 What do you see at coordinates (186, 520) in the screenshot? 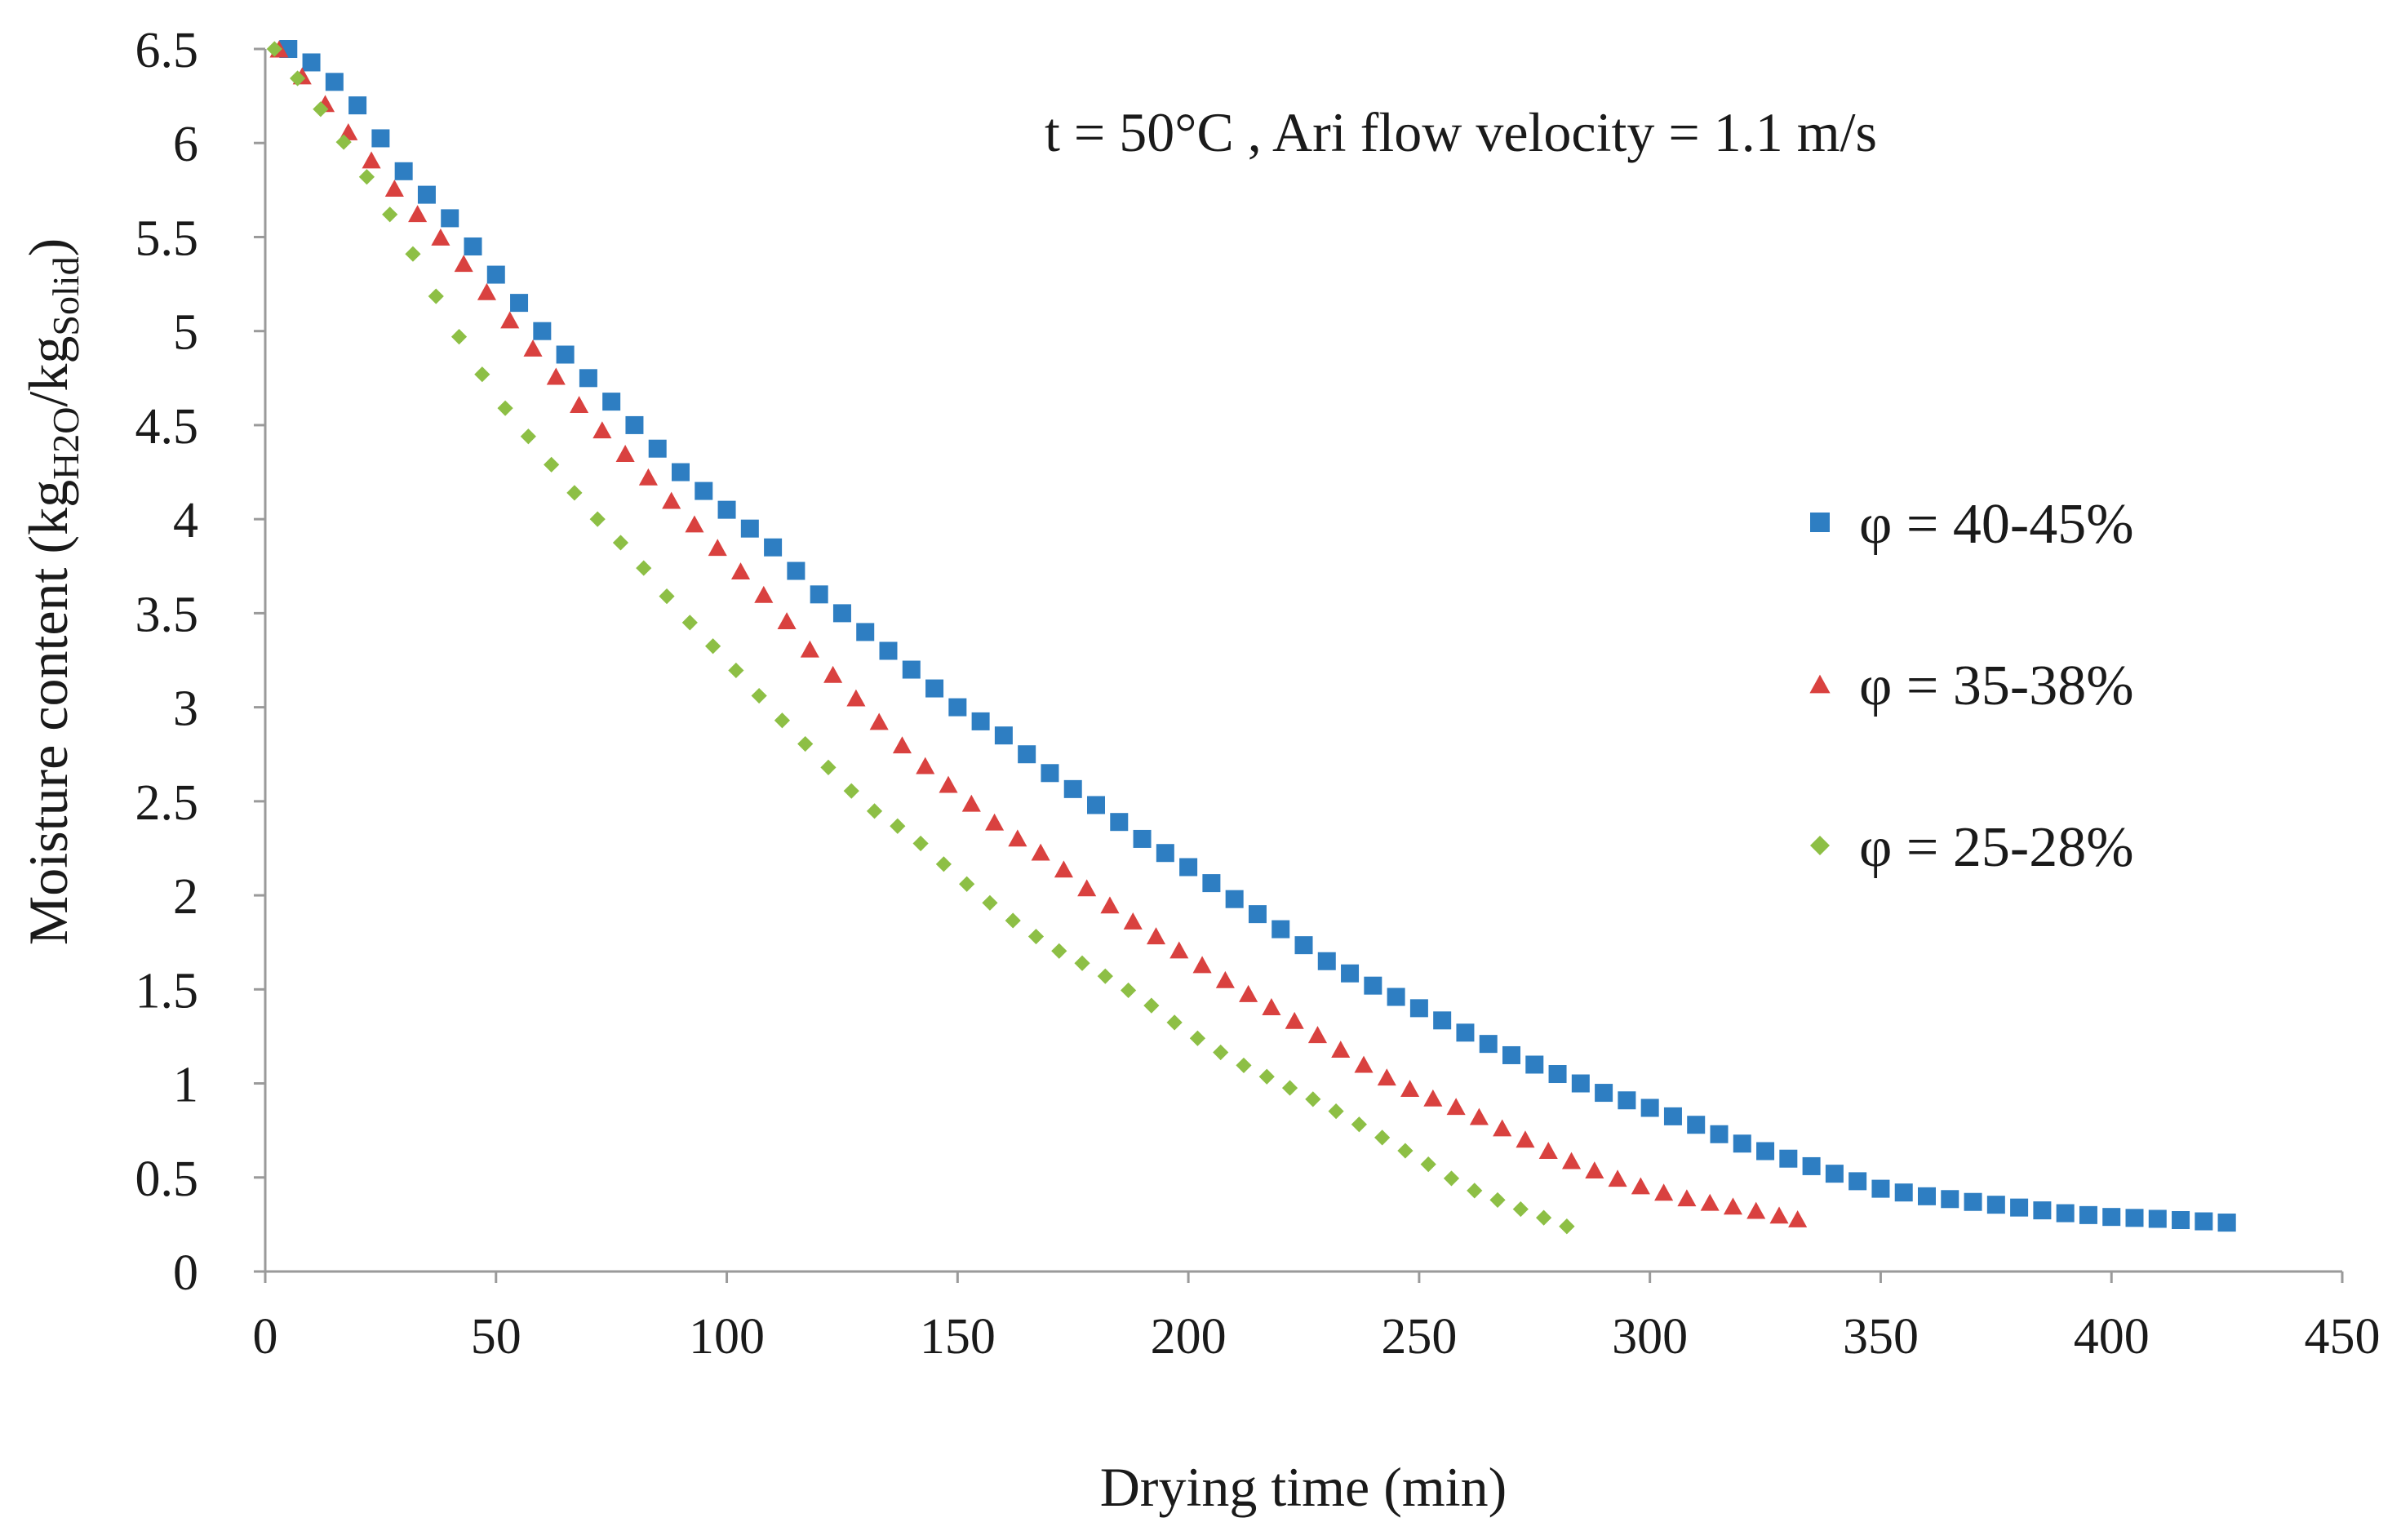
I see `y-tick-label: 4` at bounding box center [186, 520].